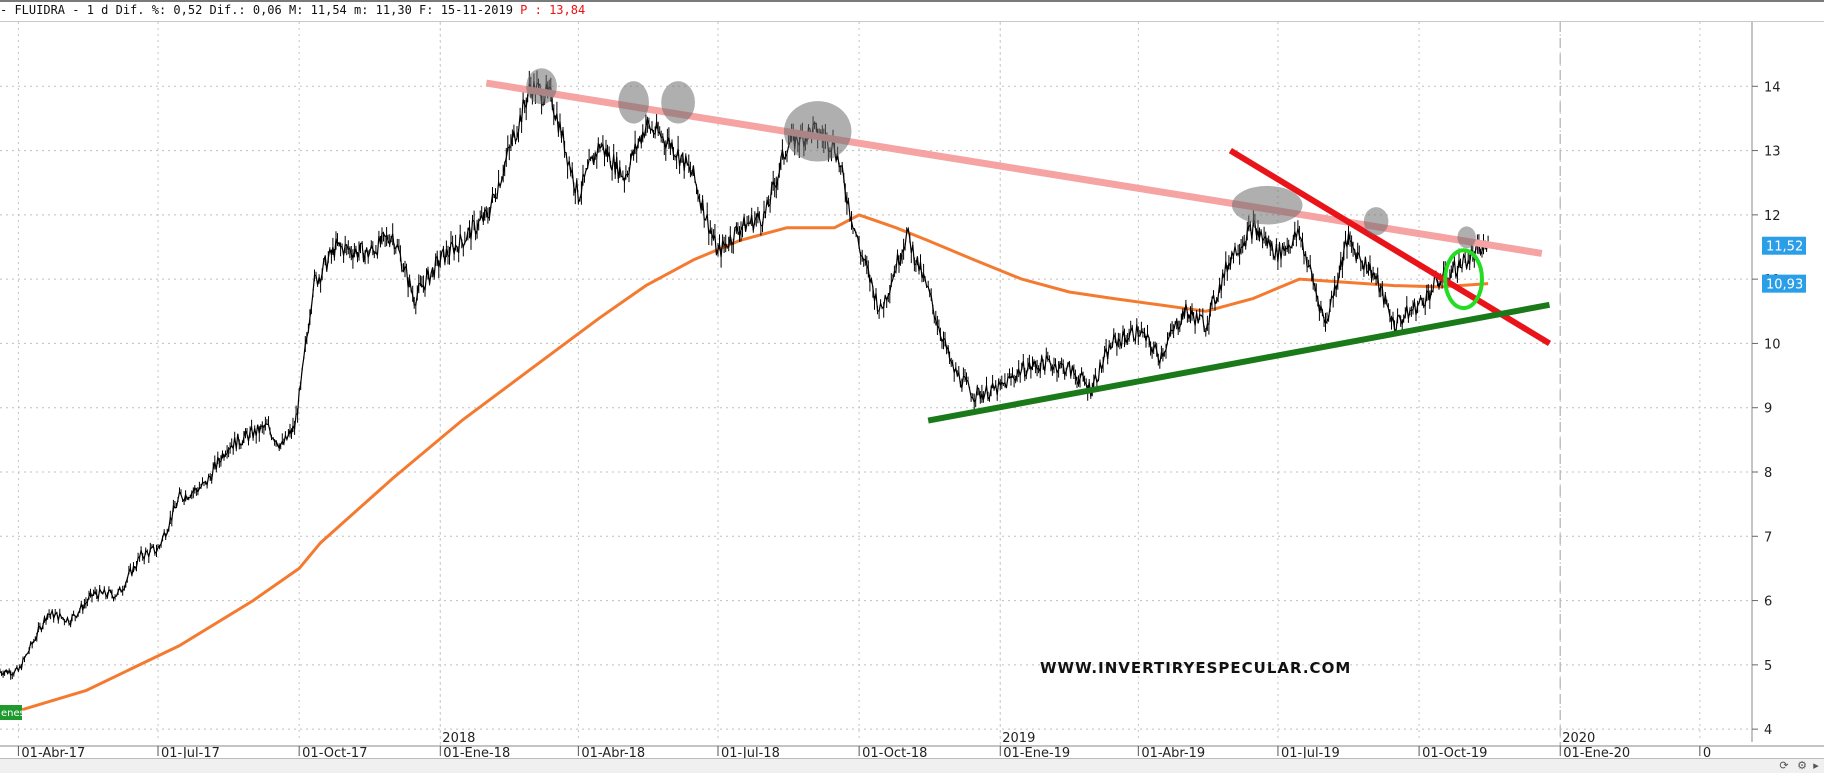 This screenshot has width=1824, height=773. What do you see at coordinates (53, 752) in the screenshot?
I see `x-tick-label: 01-Abr-17` at bounding box center [53, 752].